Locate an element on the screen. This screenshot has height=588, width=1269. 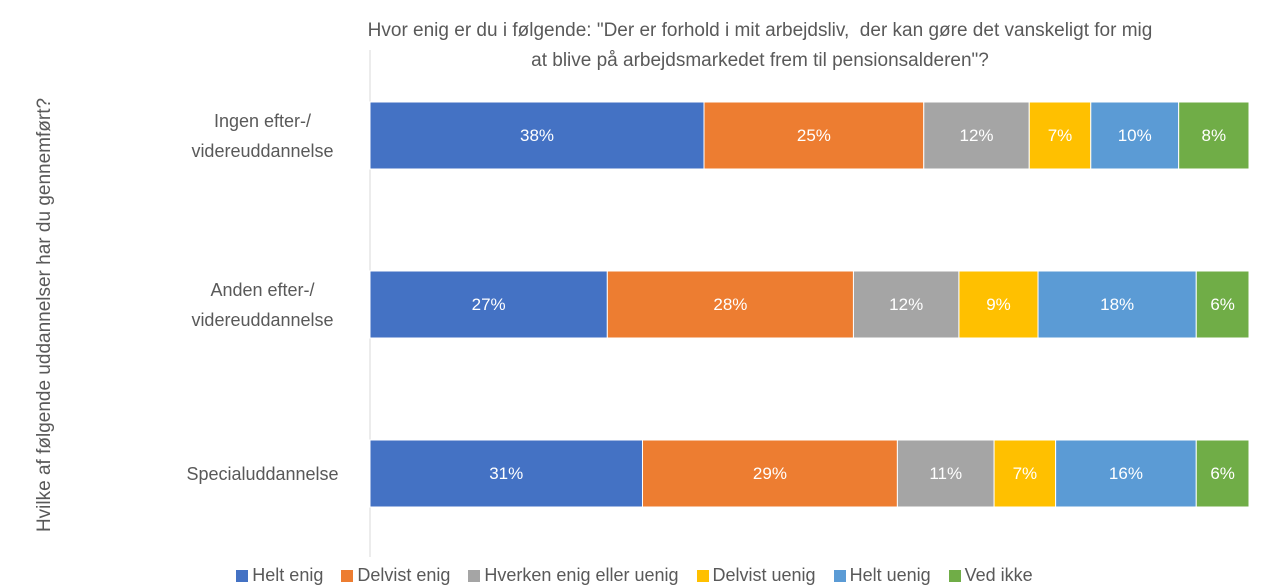
data-label: 31% is located at coordinates (506, 473).